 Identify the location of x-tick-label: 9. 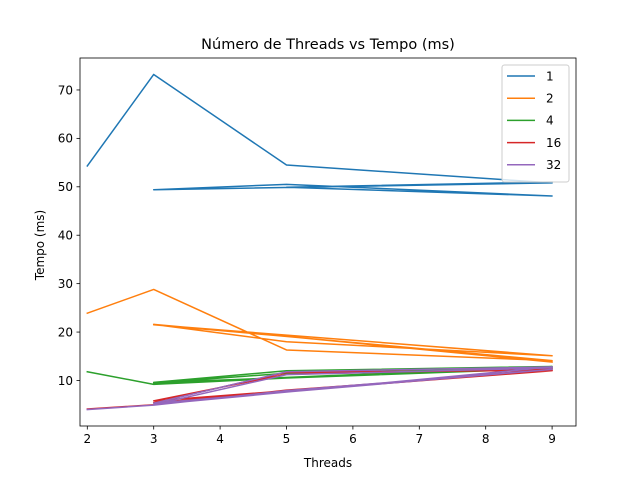
(552, 439).